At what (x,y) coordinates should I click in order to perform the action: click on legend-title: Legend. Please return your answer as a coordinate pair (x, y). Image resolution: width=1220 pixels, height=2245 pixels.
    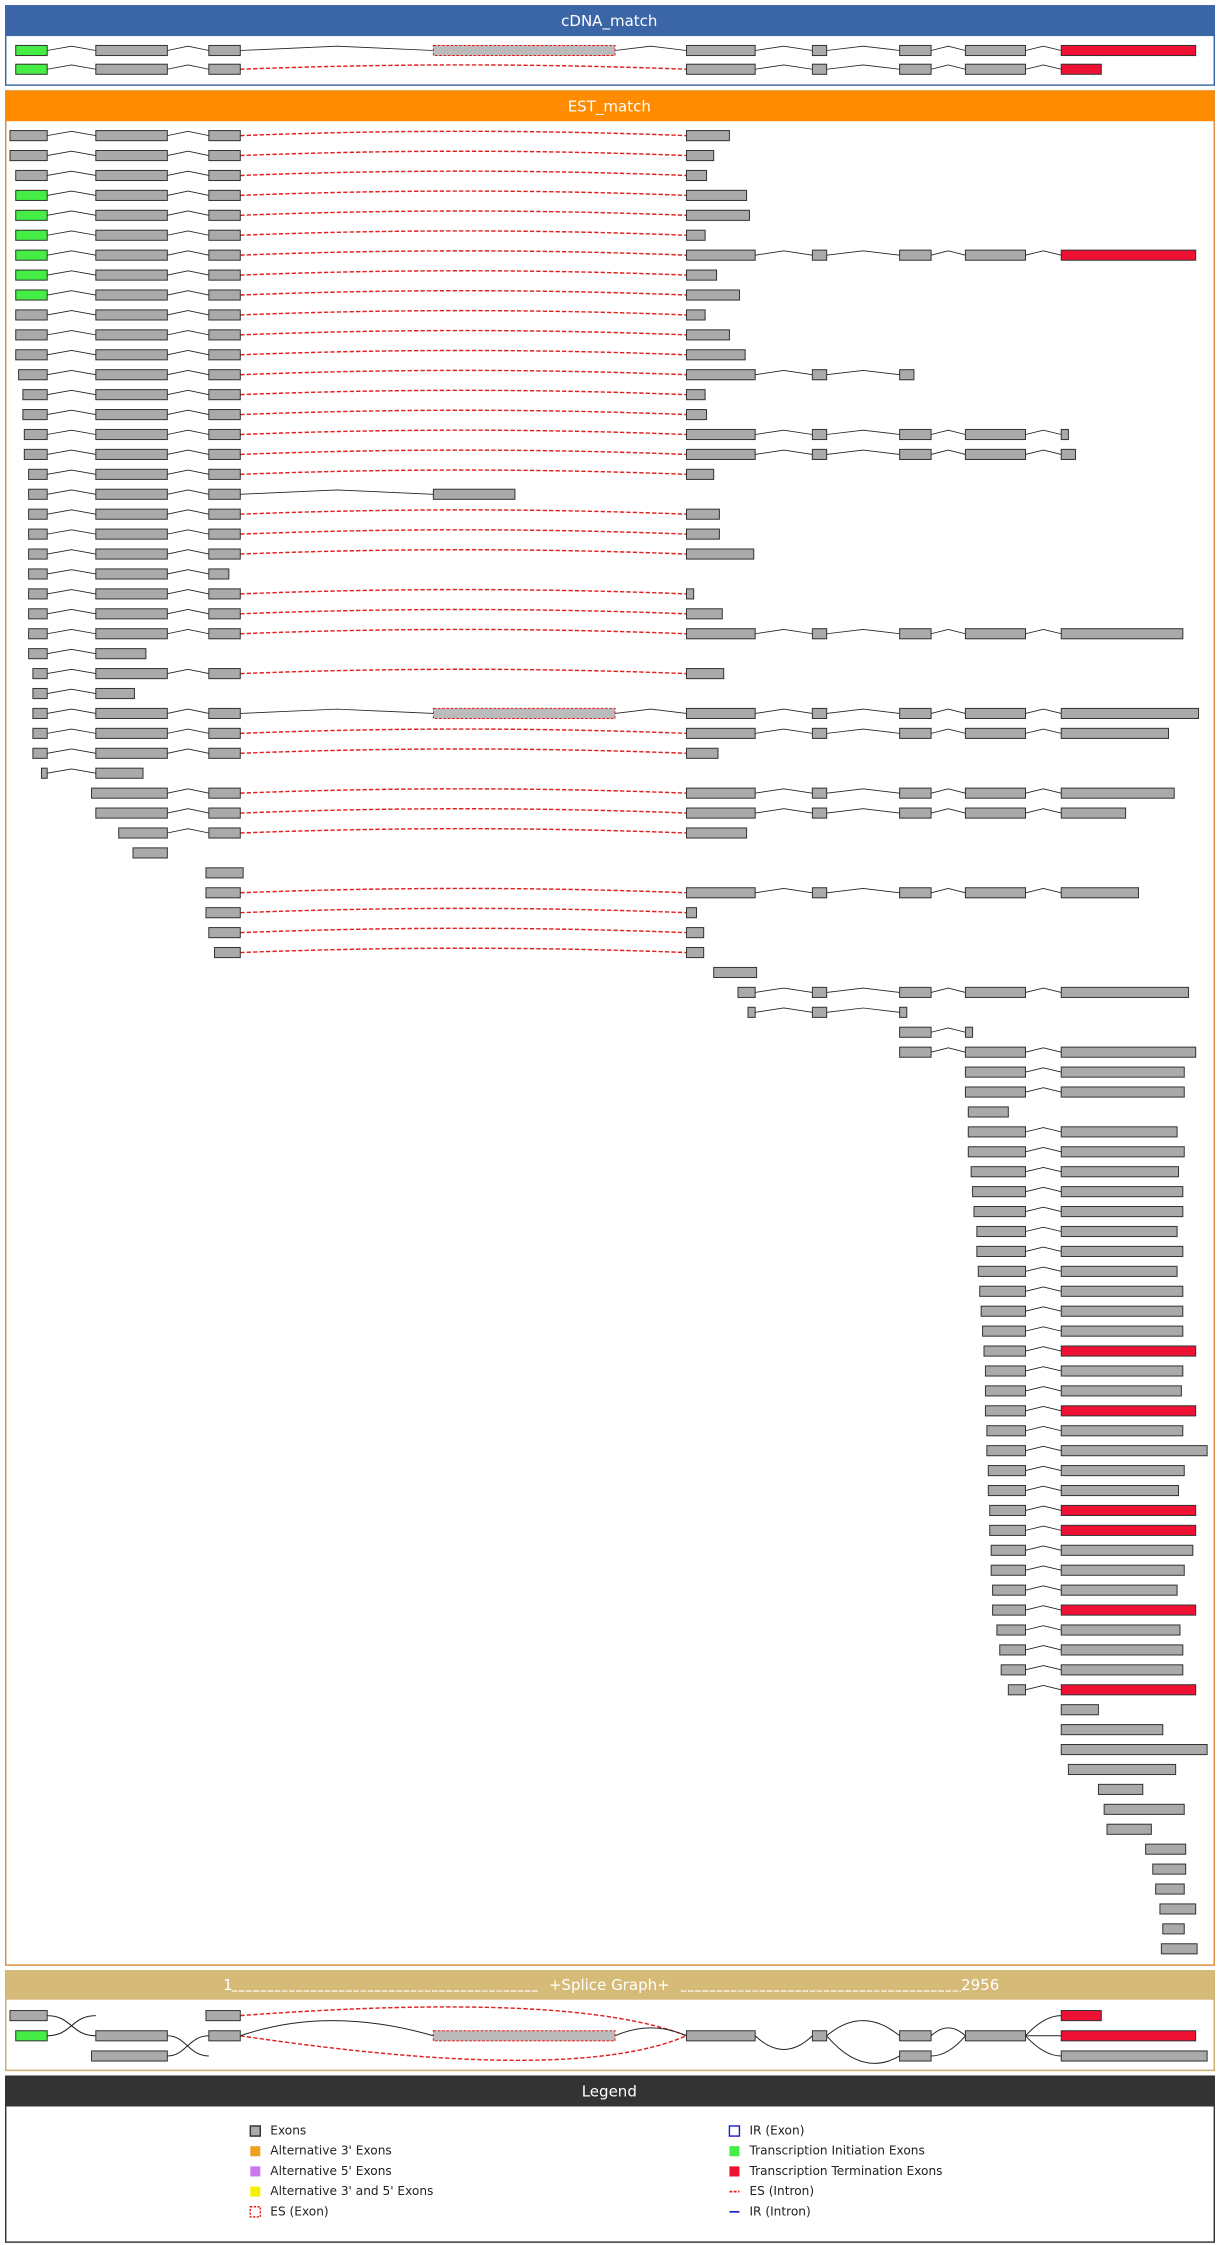
    Looking at the image, I should click on (609, 2092).